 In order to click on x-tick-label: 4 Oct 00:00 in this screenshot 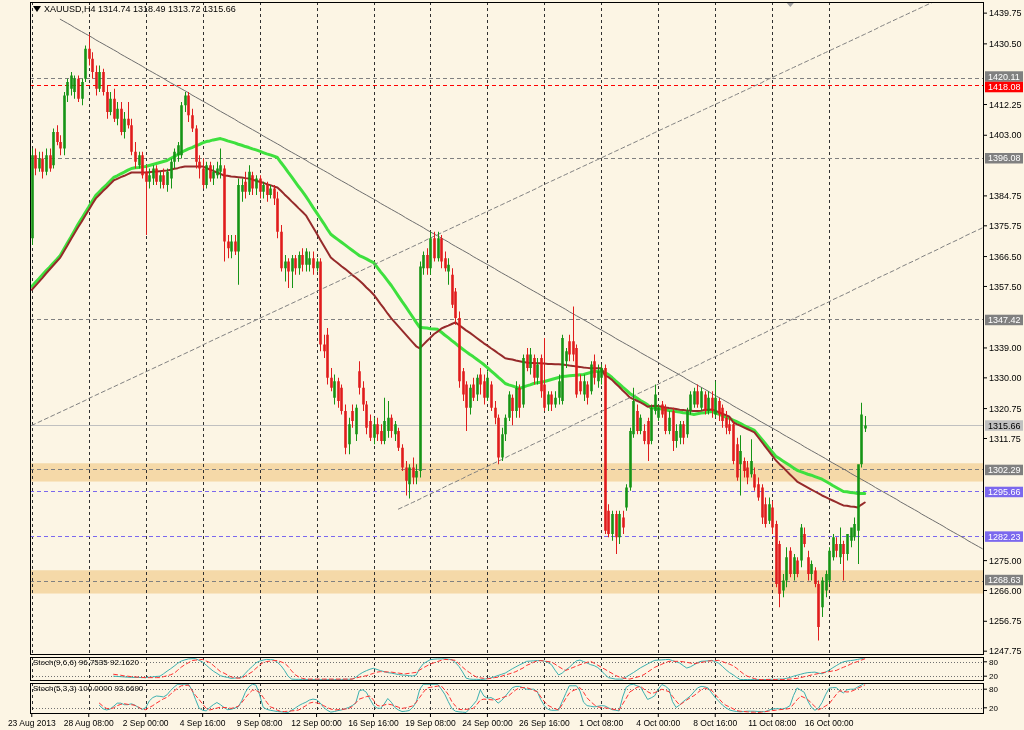, I will do `click(658, 723)`.